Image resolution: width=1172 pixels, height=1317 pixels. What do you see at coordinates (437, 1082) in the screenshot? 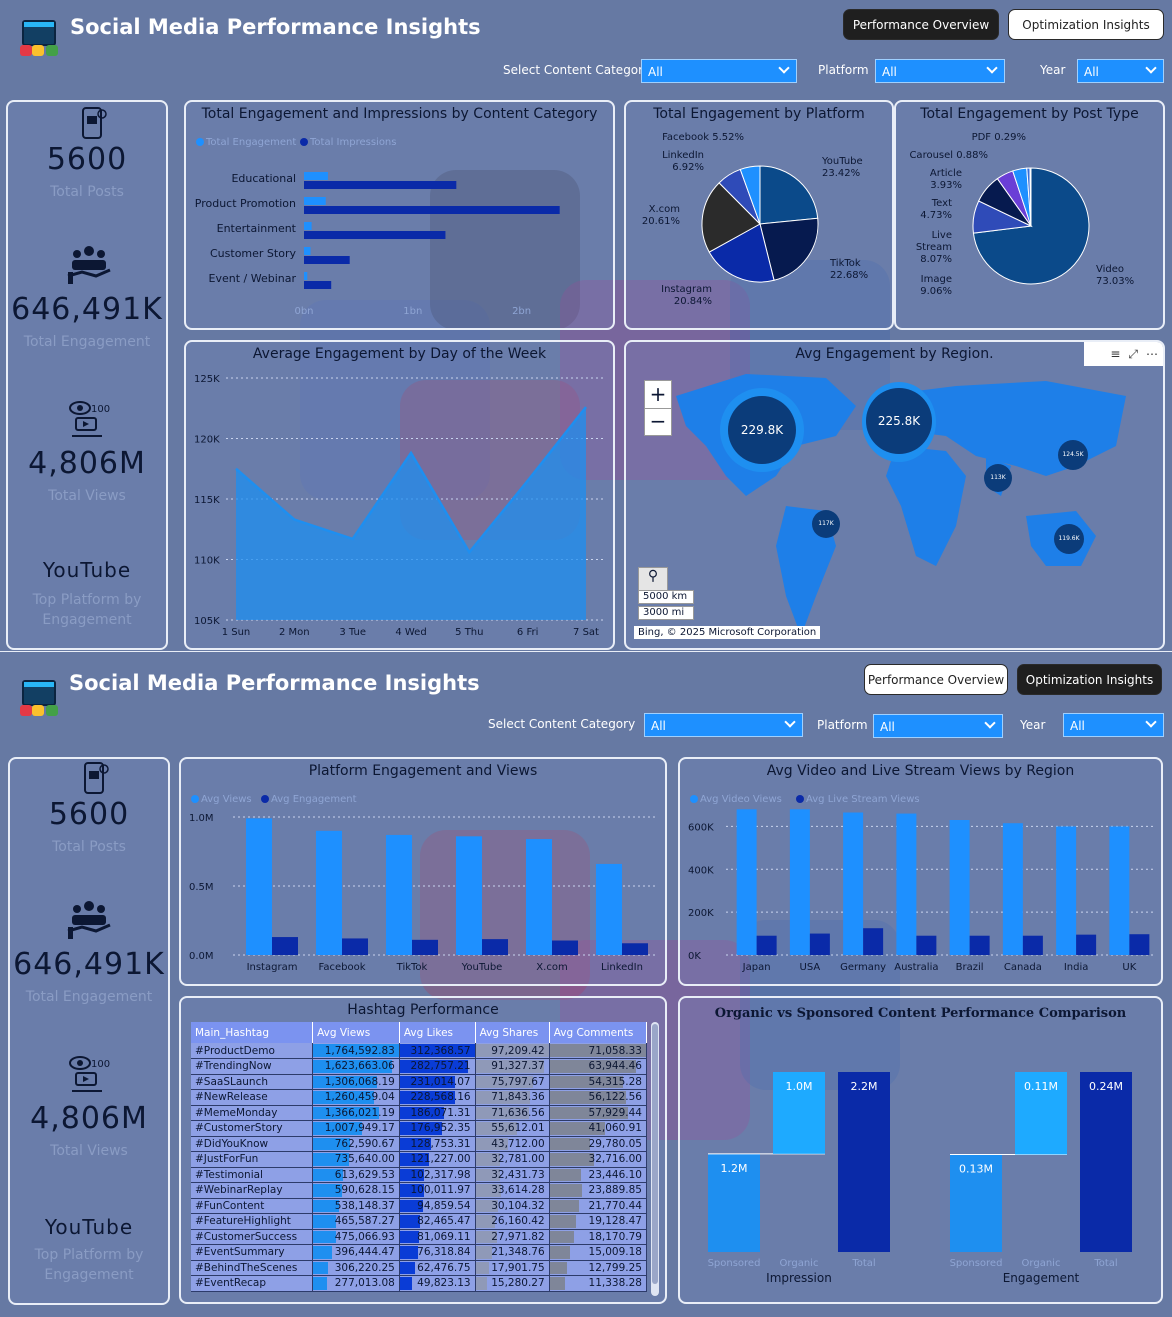
I see `table-cell: 231,014.07` at bounding box center [437, 1082].